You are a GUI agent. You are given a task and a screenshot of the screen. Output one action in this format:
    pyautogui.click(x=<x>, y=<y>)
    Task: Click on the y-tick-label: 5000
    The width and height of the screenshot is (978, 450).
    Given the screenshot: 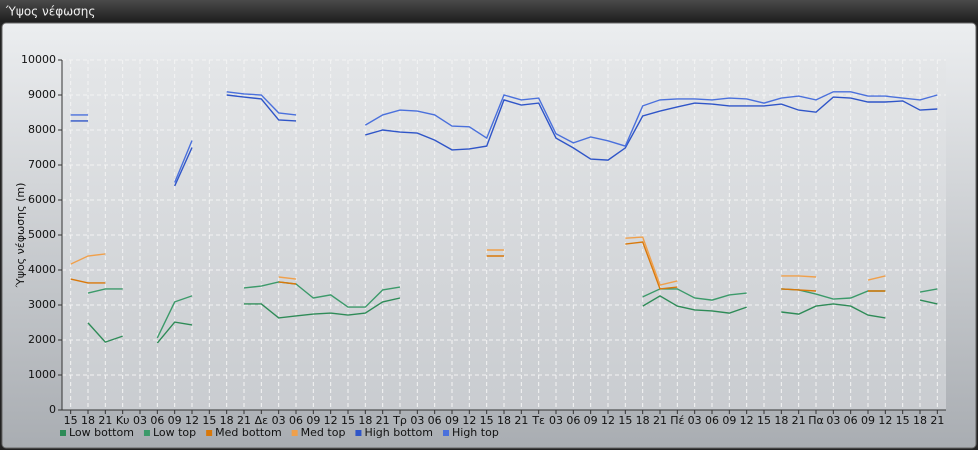 What is the action you would take?
    pyautogui.click(x=42, y=234)
    